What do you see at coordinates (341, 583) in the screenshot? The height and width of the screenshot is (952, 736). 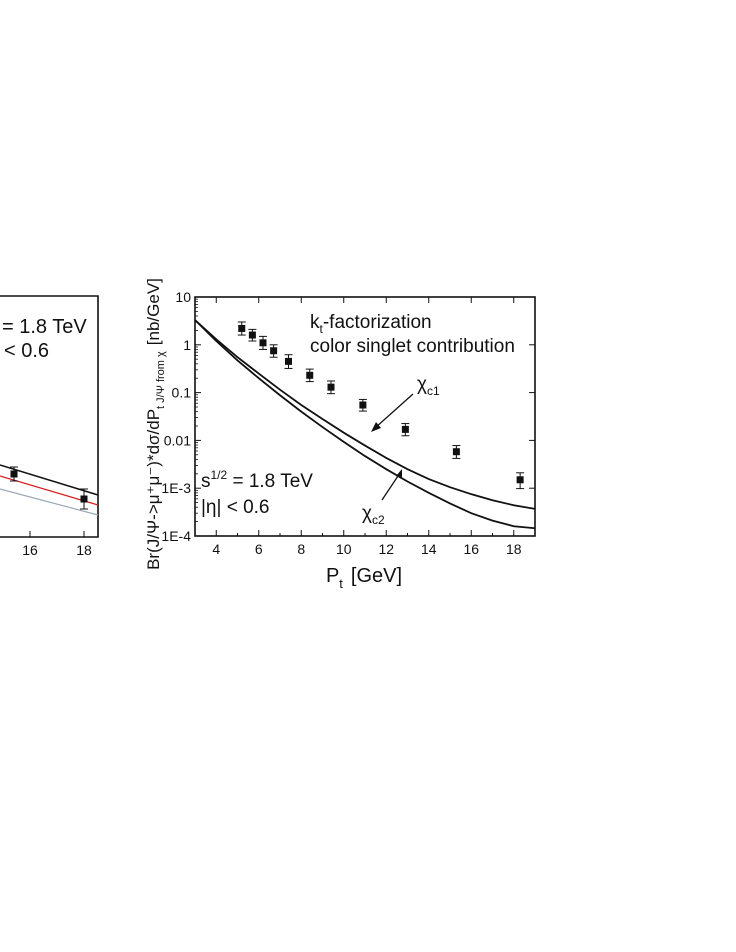 I see `x-axis-label-sub: t` at bounding box center [341, 583].